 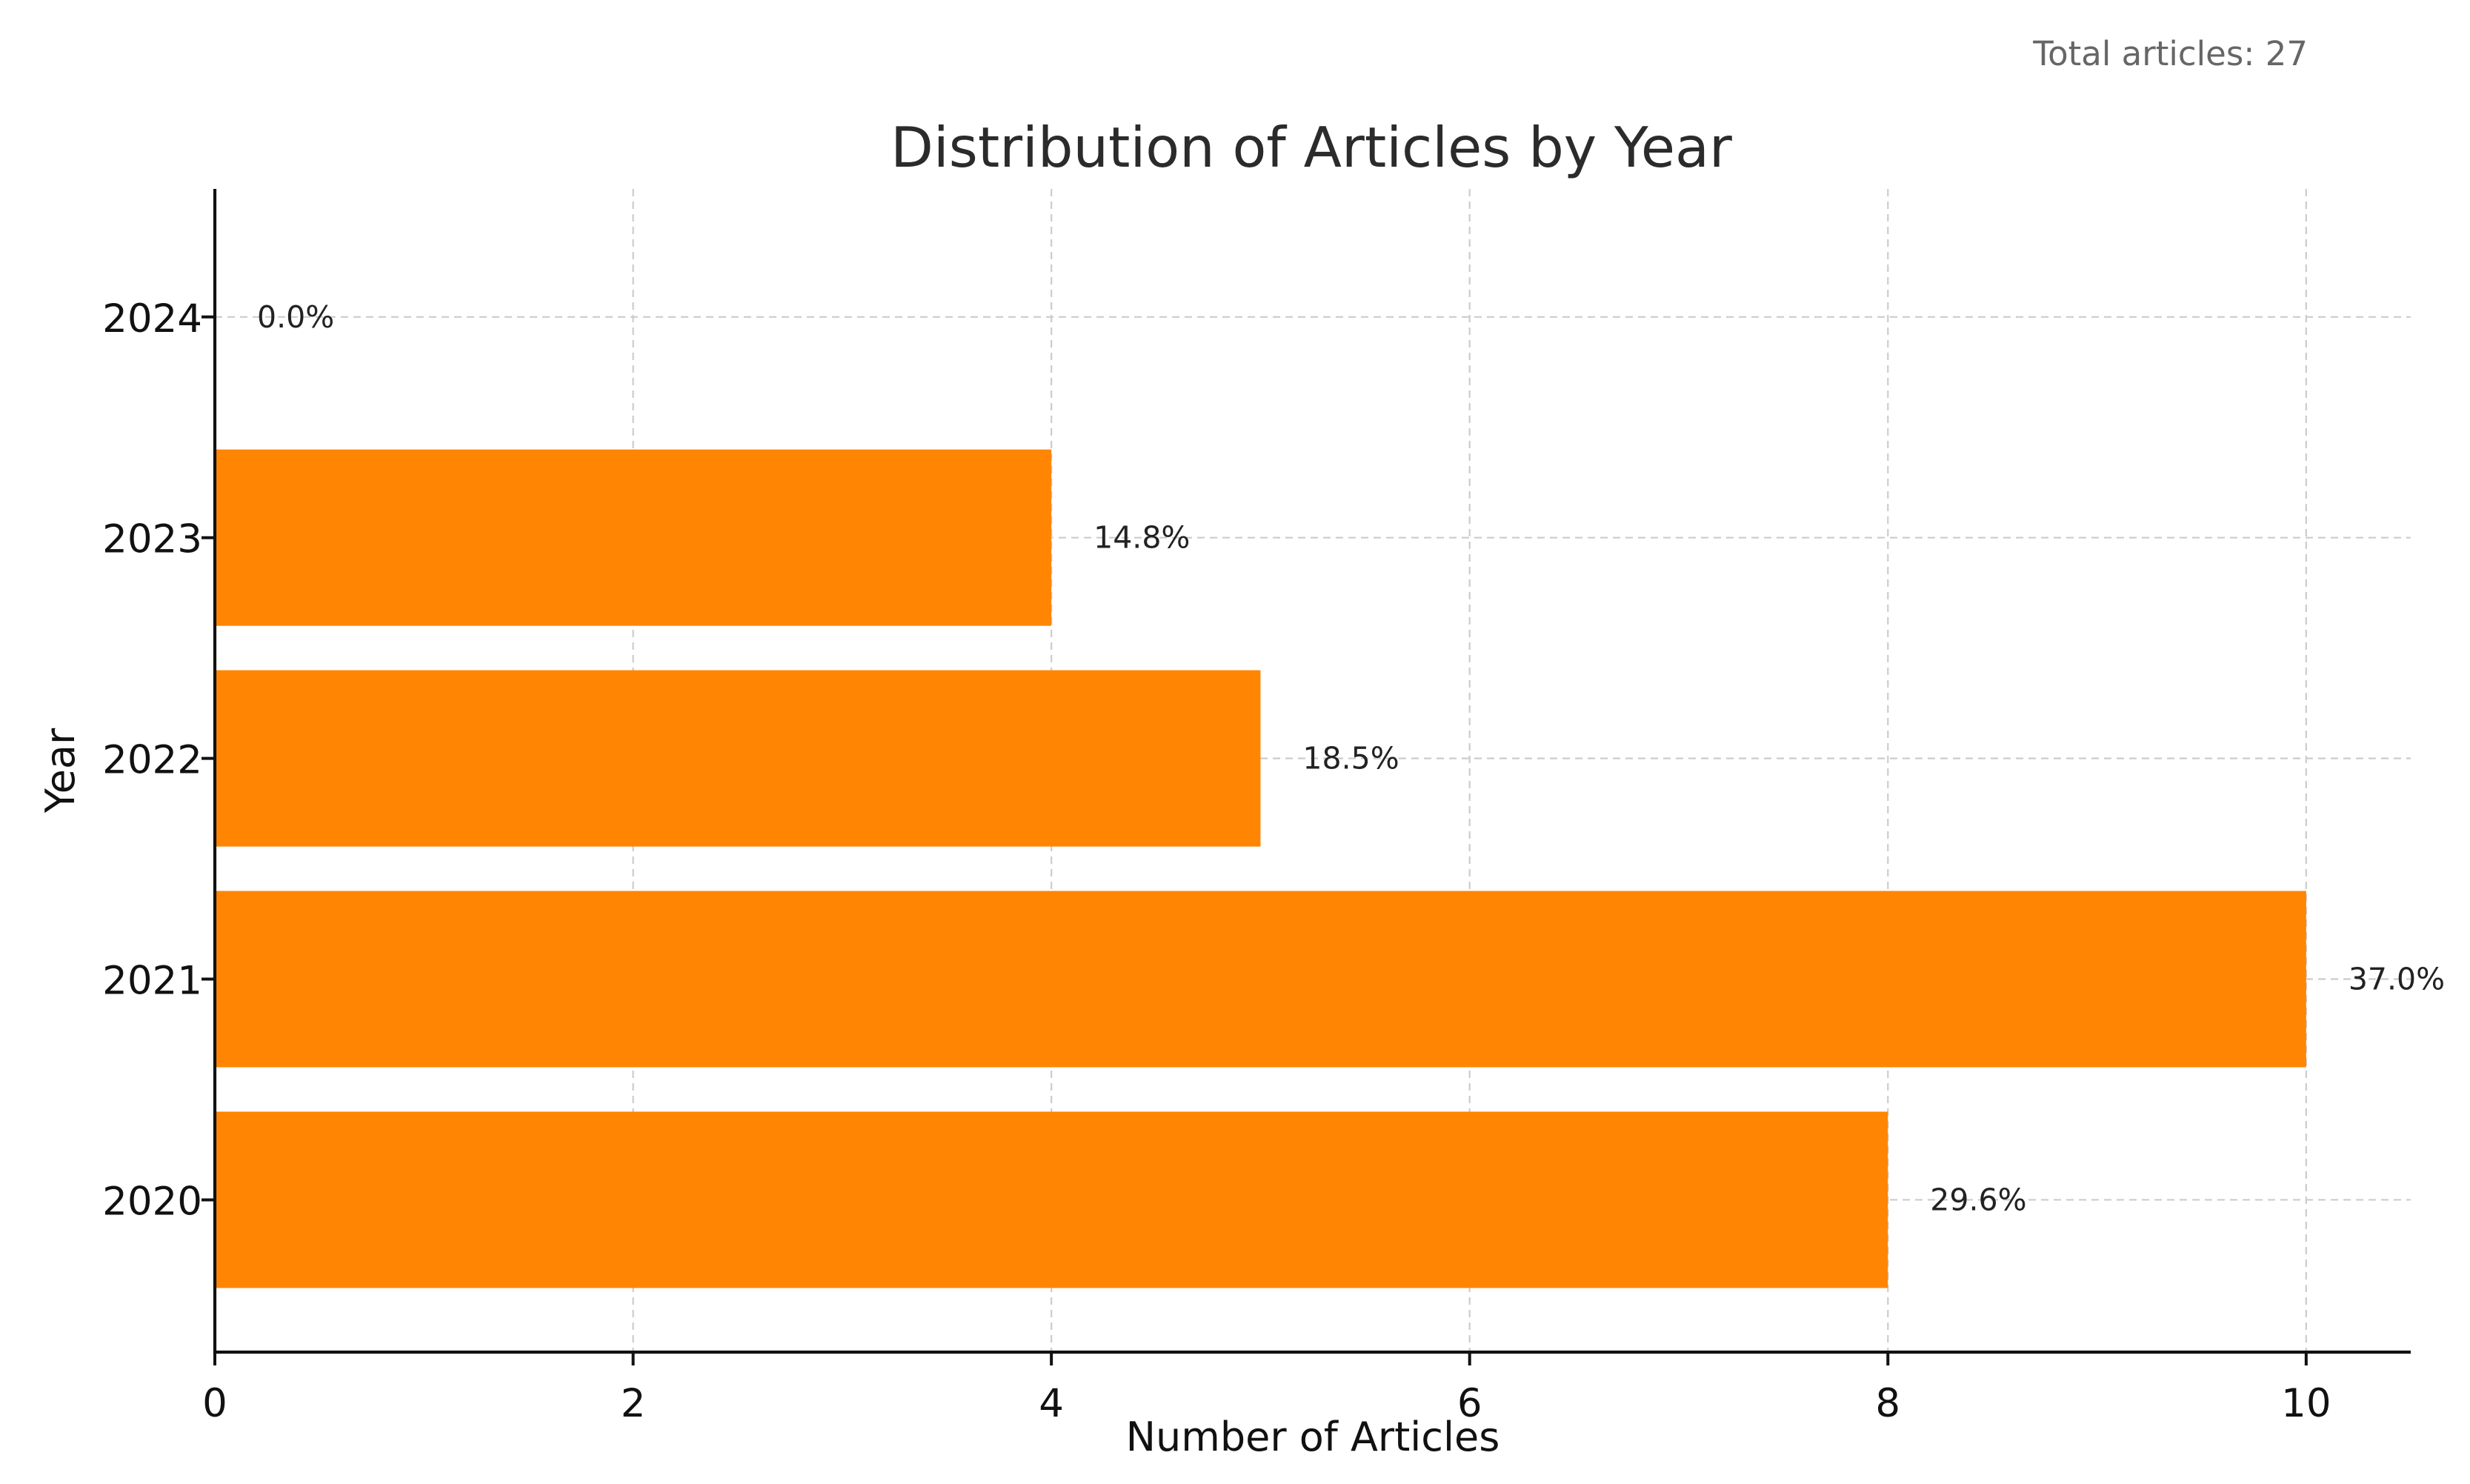 I want to click on data-label-2022: 18.5%, so click(x=1350, y=758).